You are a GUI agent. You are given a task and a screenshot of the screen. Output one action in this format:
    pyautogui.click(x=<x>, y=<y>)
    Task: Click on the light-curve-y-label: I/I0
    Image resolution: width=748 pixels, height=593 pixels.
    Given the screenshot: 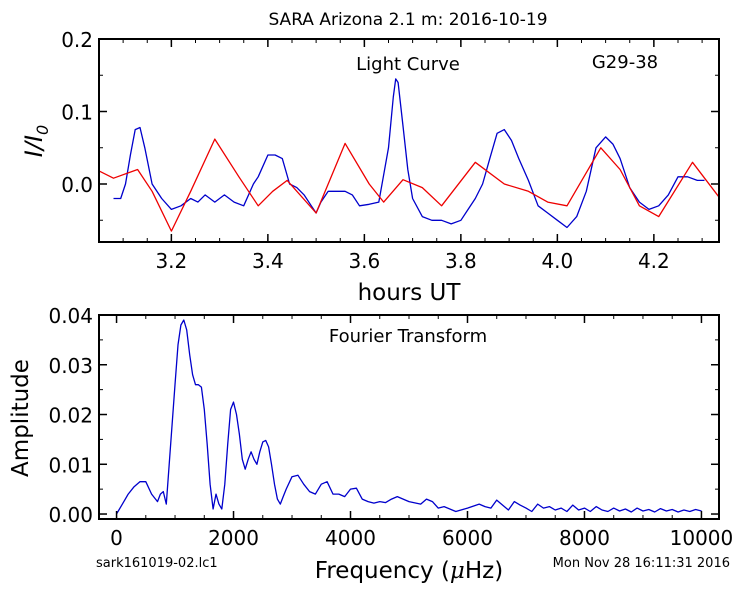 What is the action you would take?
    pyautogui.click(x=36, y=141)
    